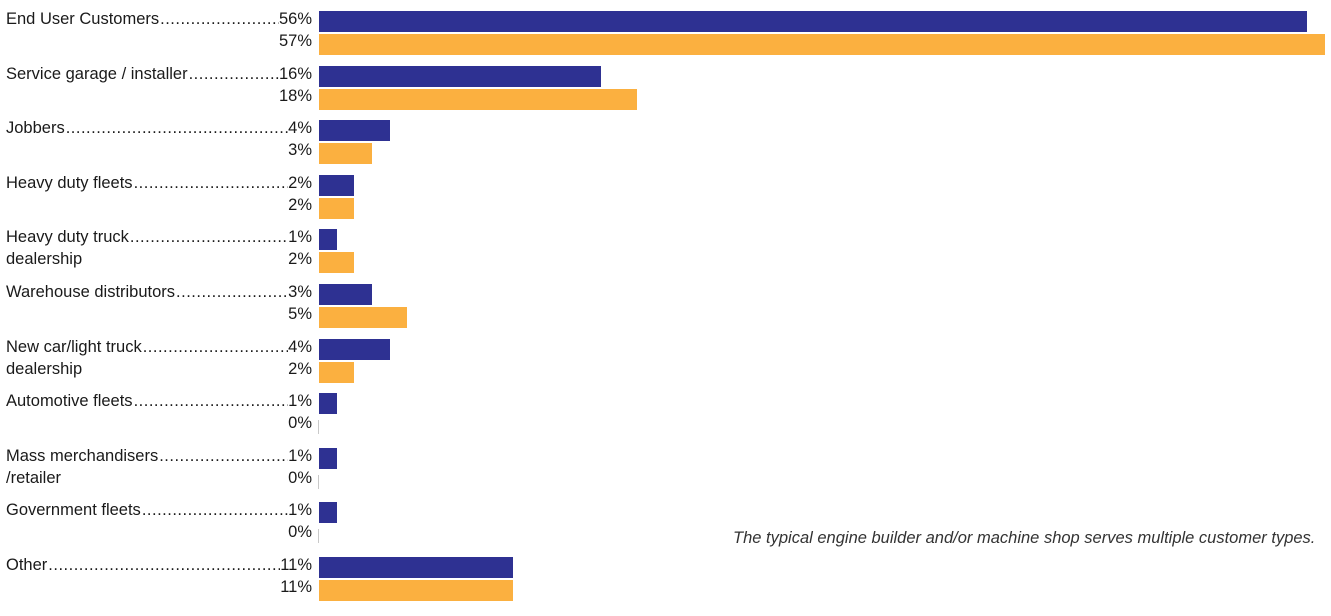  I want to click on category-label: Jobbers 4% 3%, so click(159, 139).